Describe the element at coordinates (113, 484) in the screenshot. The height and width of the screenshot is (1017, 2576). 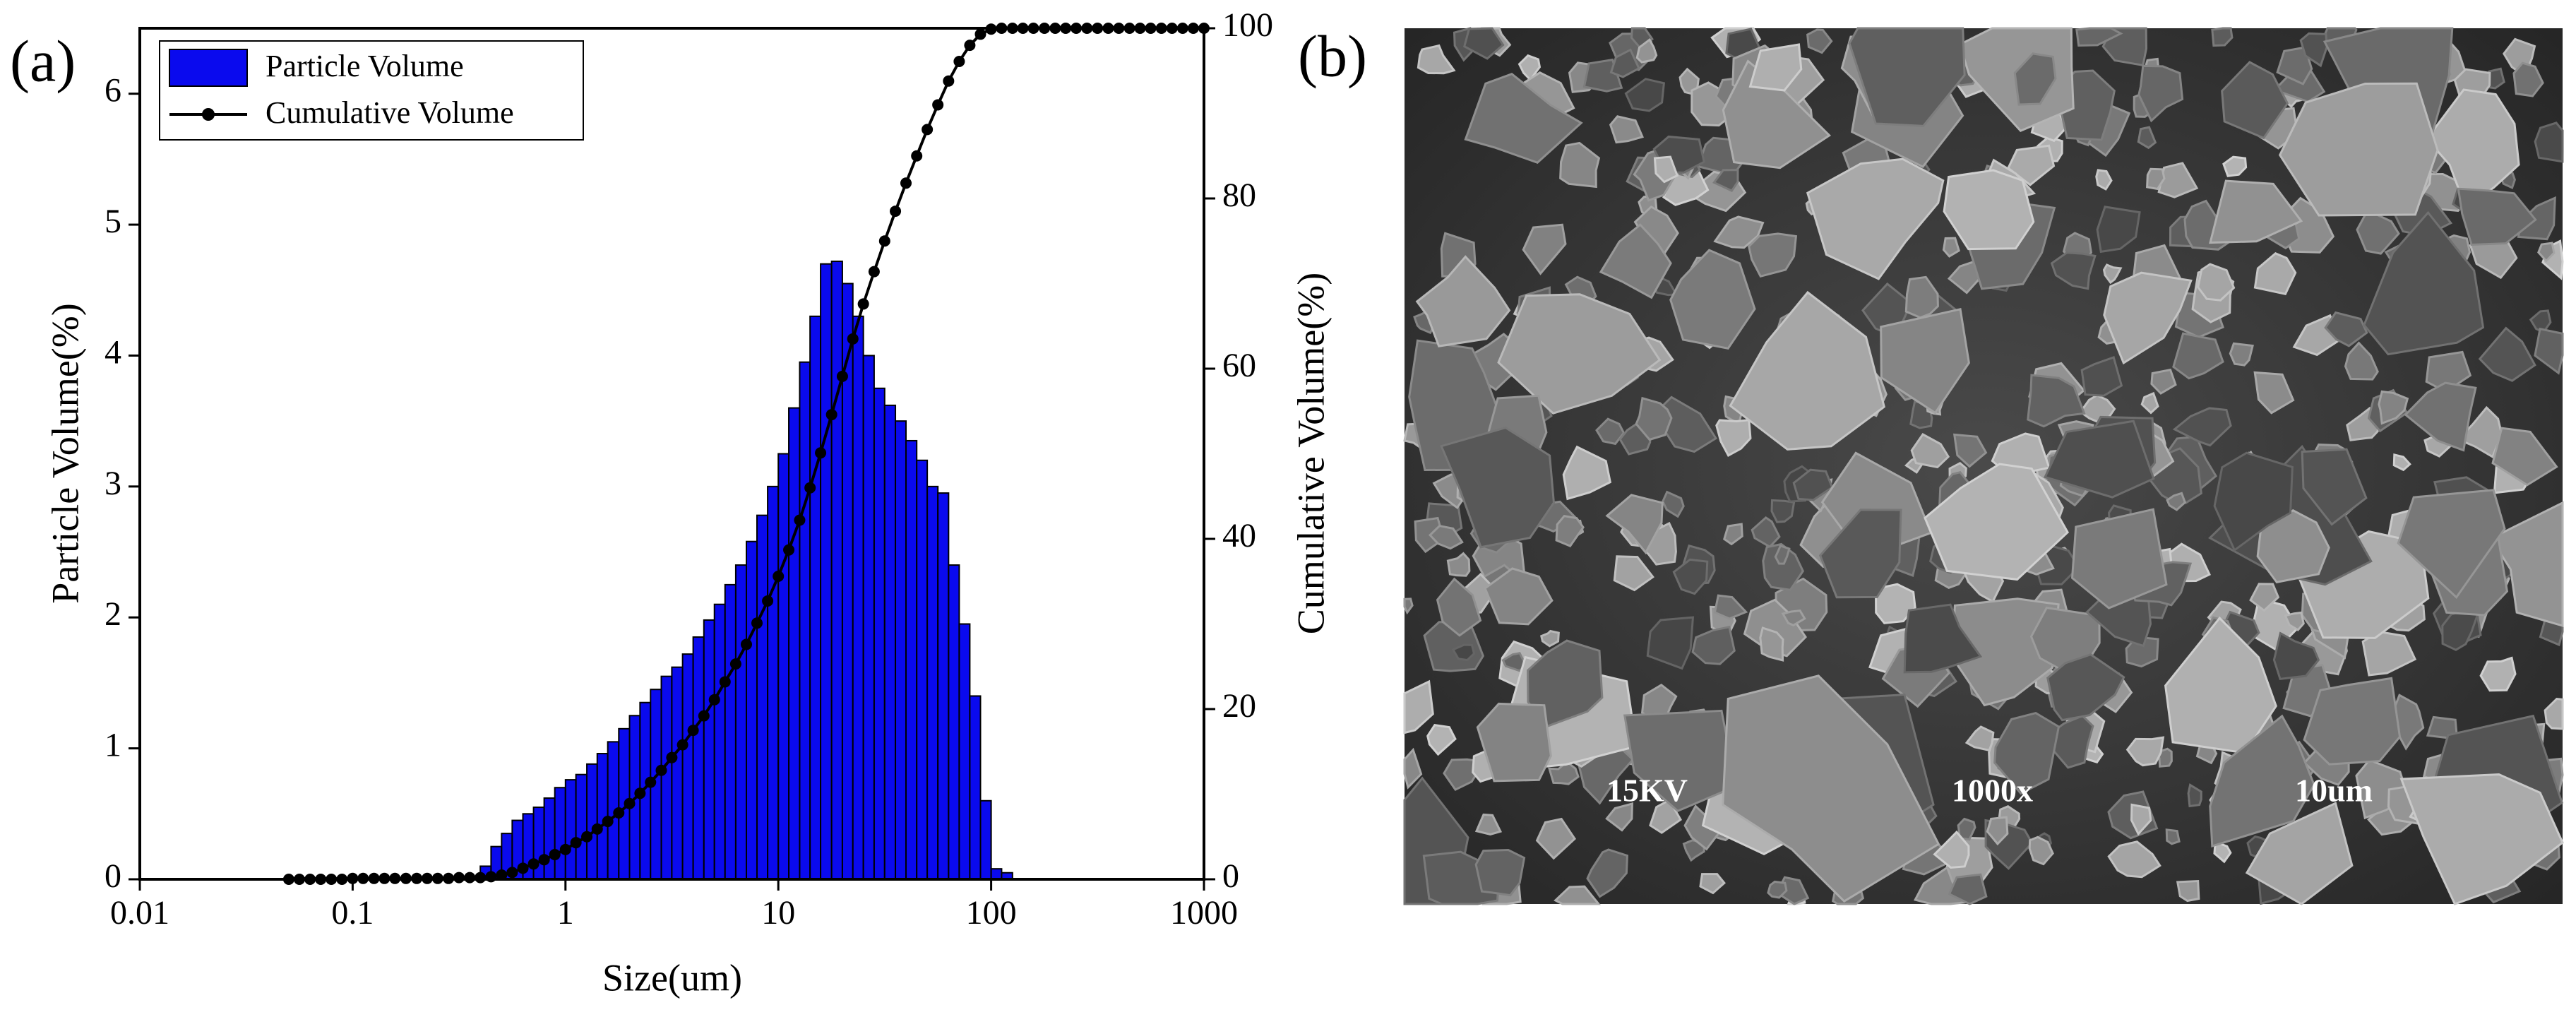
I see `y-tick-label: 3` at that location.